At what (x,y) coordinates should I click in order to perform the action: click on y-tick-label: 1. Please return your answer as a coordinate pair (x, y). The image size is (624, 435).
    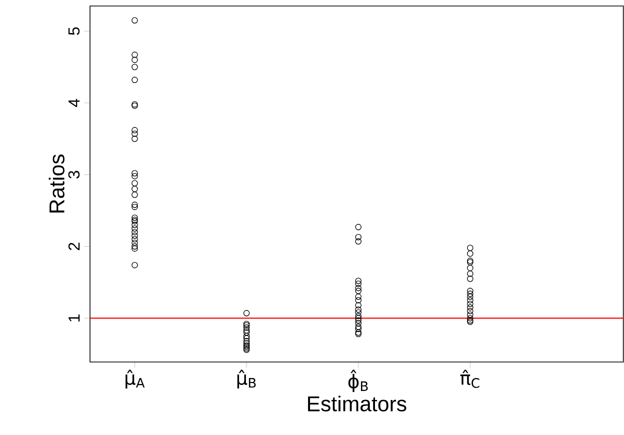
    Looking at the image, I should click on (74, 318).